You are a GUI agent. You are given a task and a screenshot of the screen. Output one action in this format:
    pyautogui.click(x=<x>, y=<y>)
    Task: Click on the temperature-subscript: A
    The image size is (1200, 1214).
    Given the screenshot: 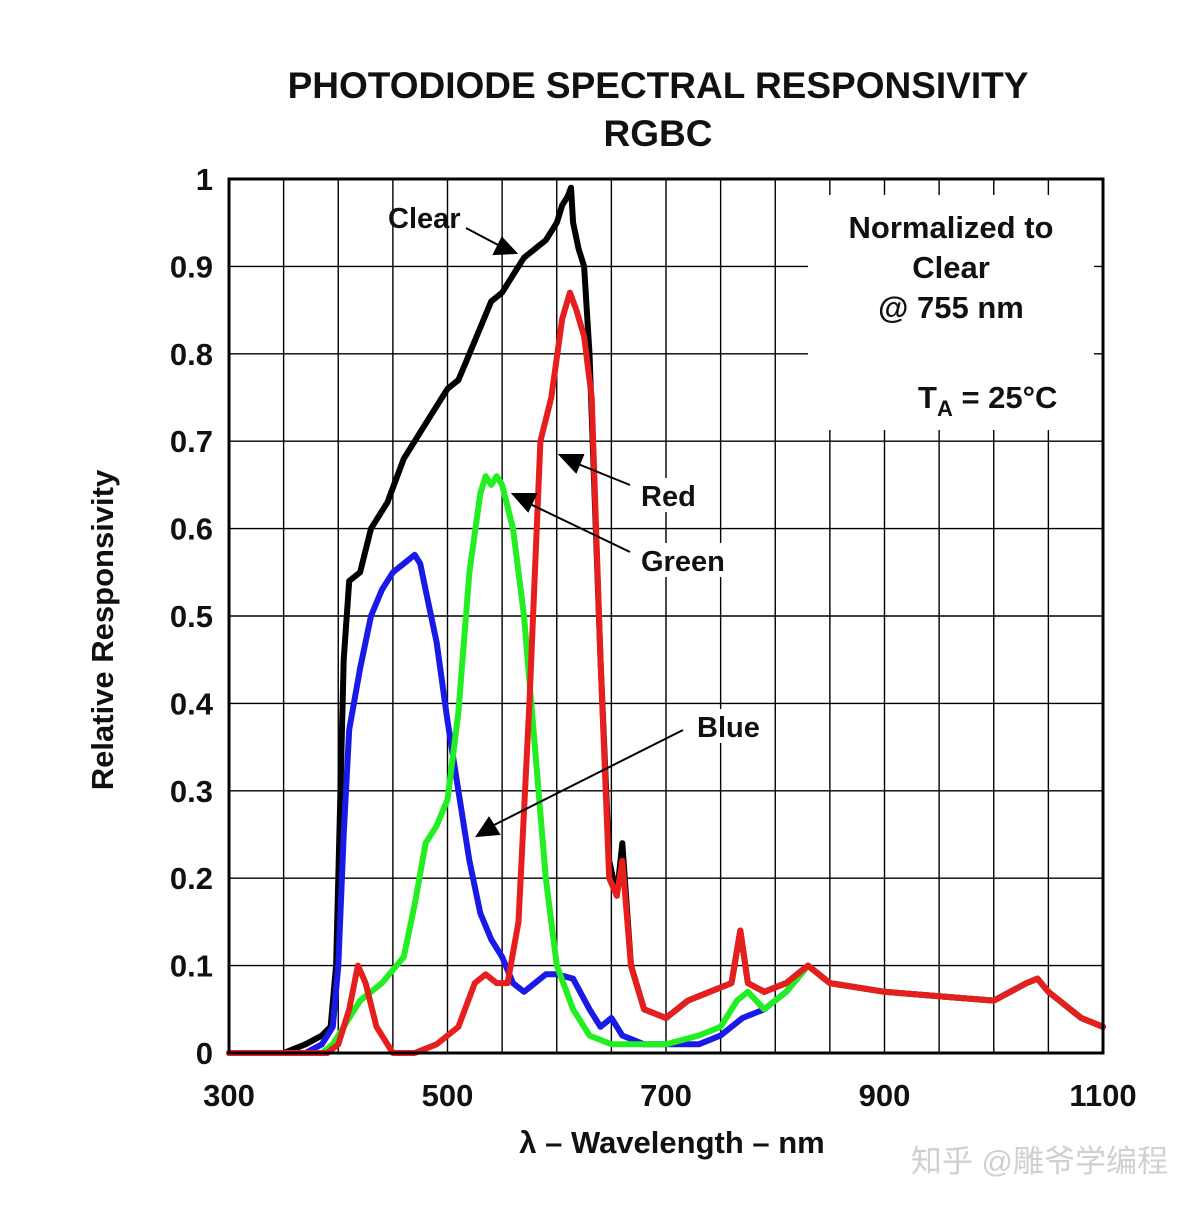 What is the action you would take?
    pyautogui.click(x=945, y=408)
    